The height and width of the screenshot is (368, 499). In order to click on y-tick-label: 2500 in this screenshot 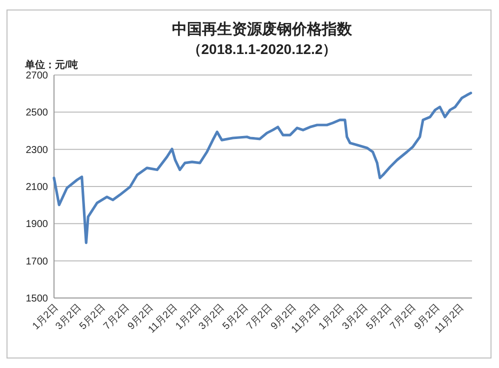, I will do `click(37, 113)`.